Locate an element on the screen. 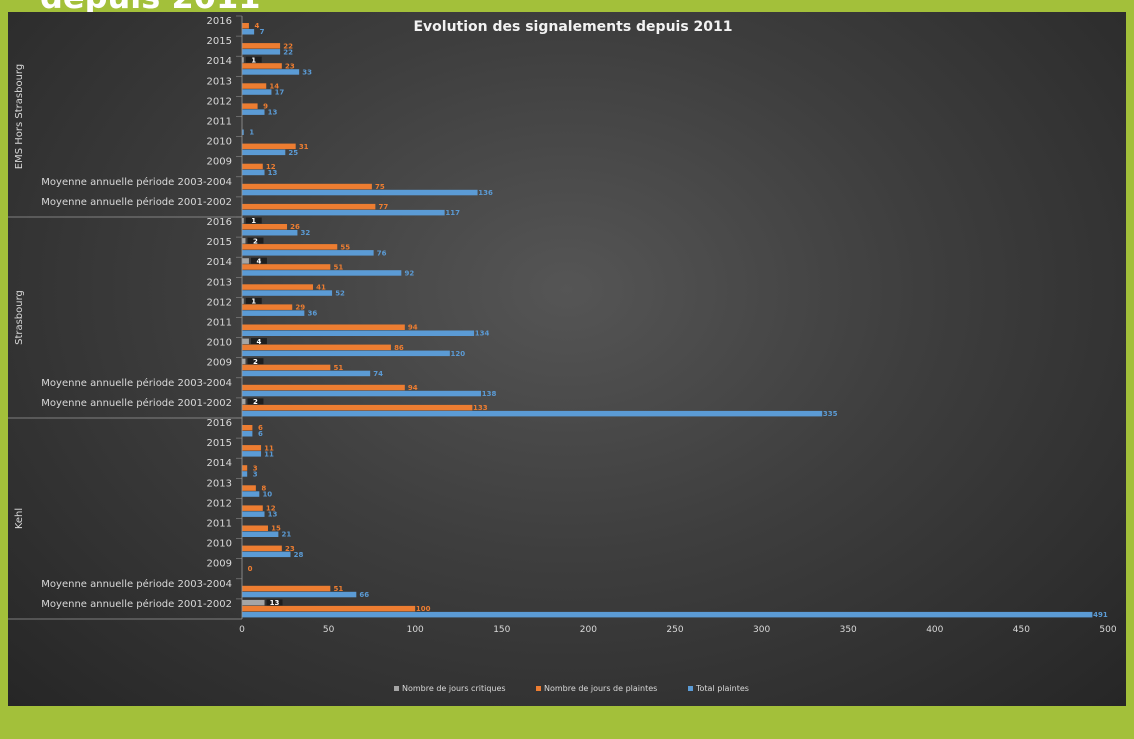 This screenshot has width=1134, height=739. data-label: 120 is located at coordinates (458, 354).